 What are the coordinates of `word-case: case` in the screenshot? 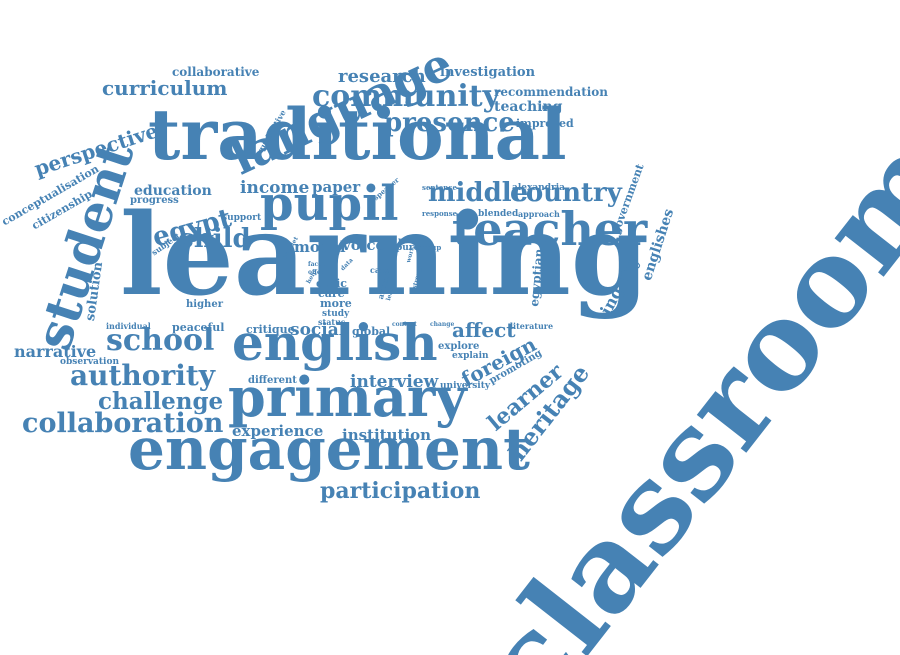 It's located at (380, 270).